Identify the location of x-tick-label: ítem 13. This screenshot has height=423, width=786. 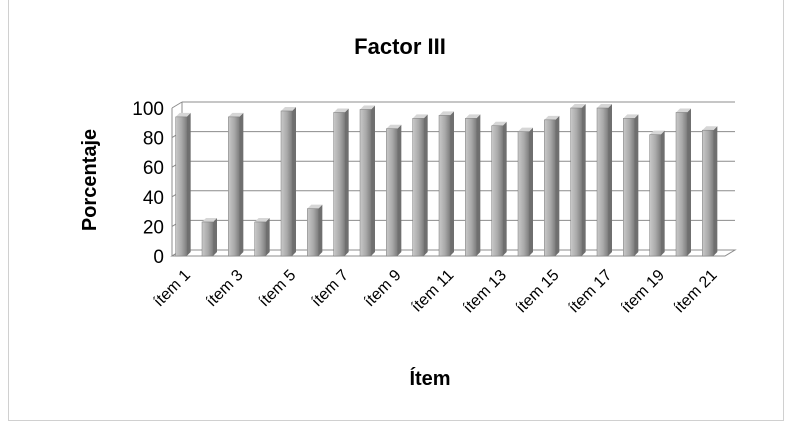
(485, 292).